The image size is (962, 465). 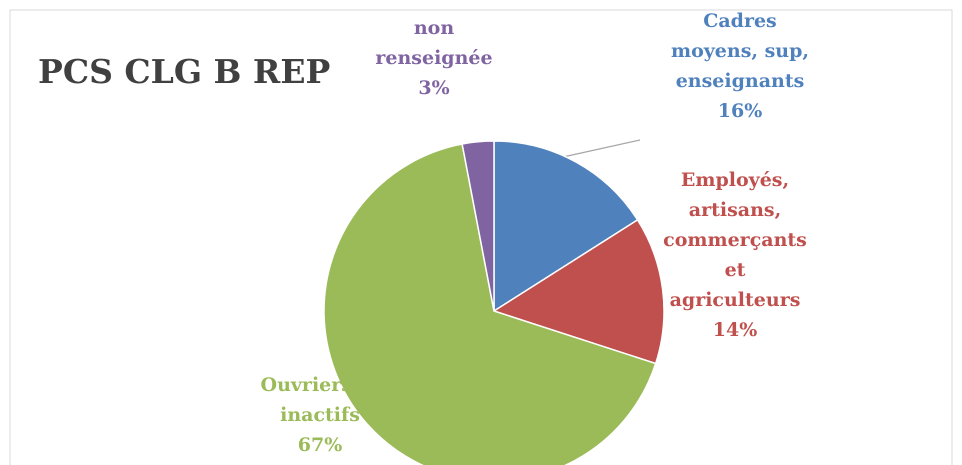 I want to click on data-label: Cadres moyens, sup, enseignants 16%, so click(x=740, y=66).